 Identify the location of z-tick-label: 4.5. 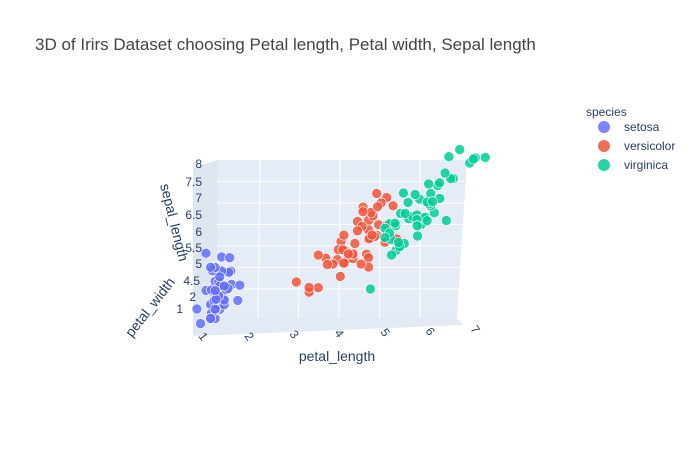
(191, 281).